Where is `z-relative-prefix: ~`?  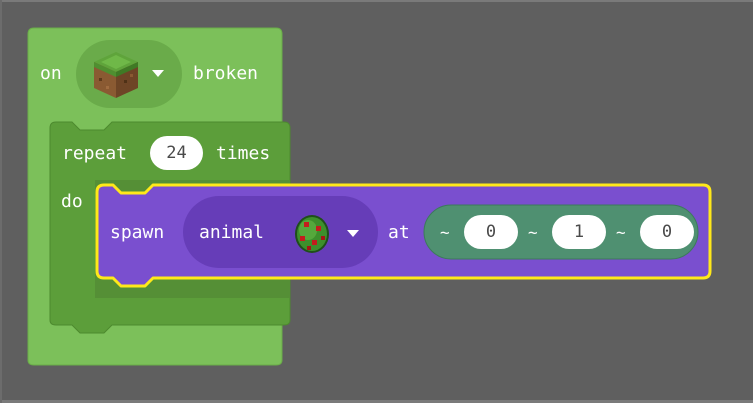
z-relative-prefix: ~ is located at coordinates (621, 232).